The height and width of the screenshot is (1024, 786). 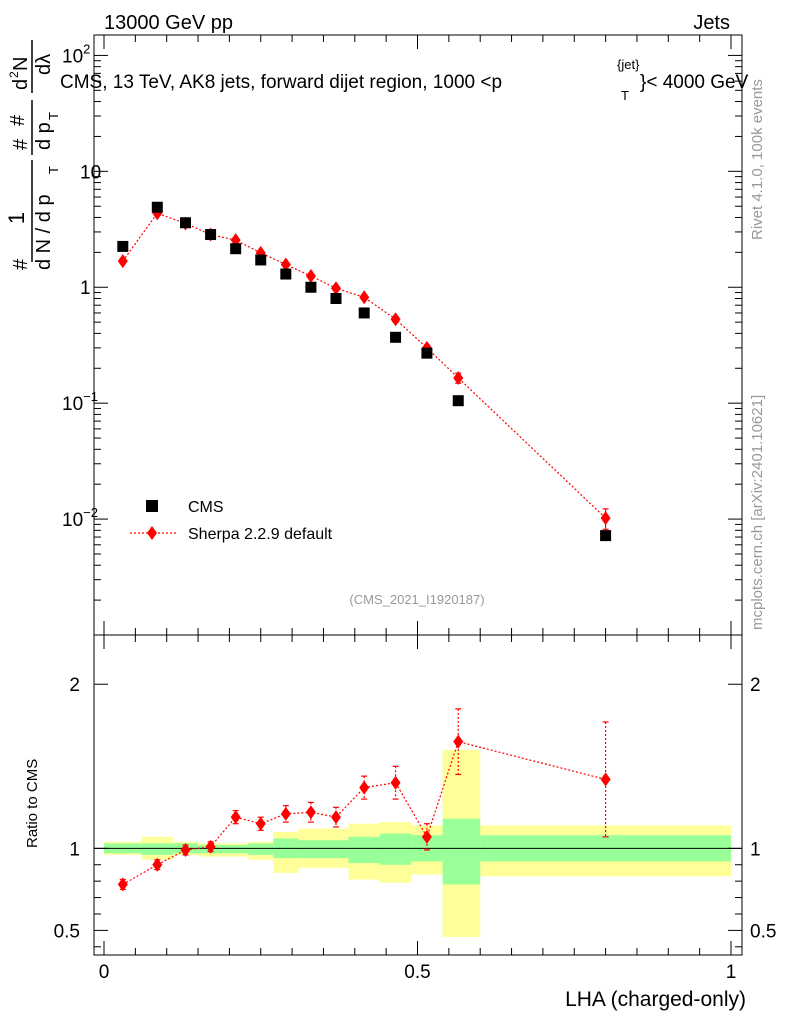 I want to click on legend: CMS Sherpa 2.2.9 default, so click(x=231, y=521).